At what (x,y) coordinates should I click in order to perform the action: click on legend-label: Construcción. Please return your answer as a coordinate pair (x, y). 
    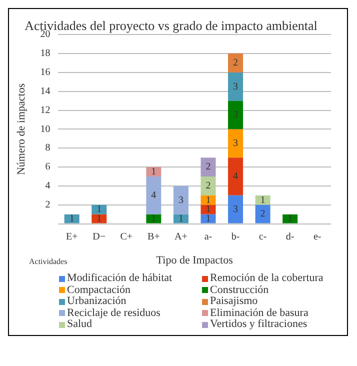
    Looking at the image, I should click on (239, 290).